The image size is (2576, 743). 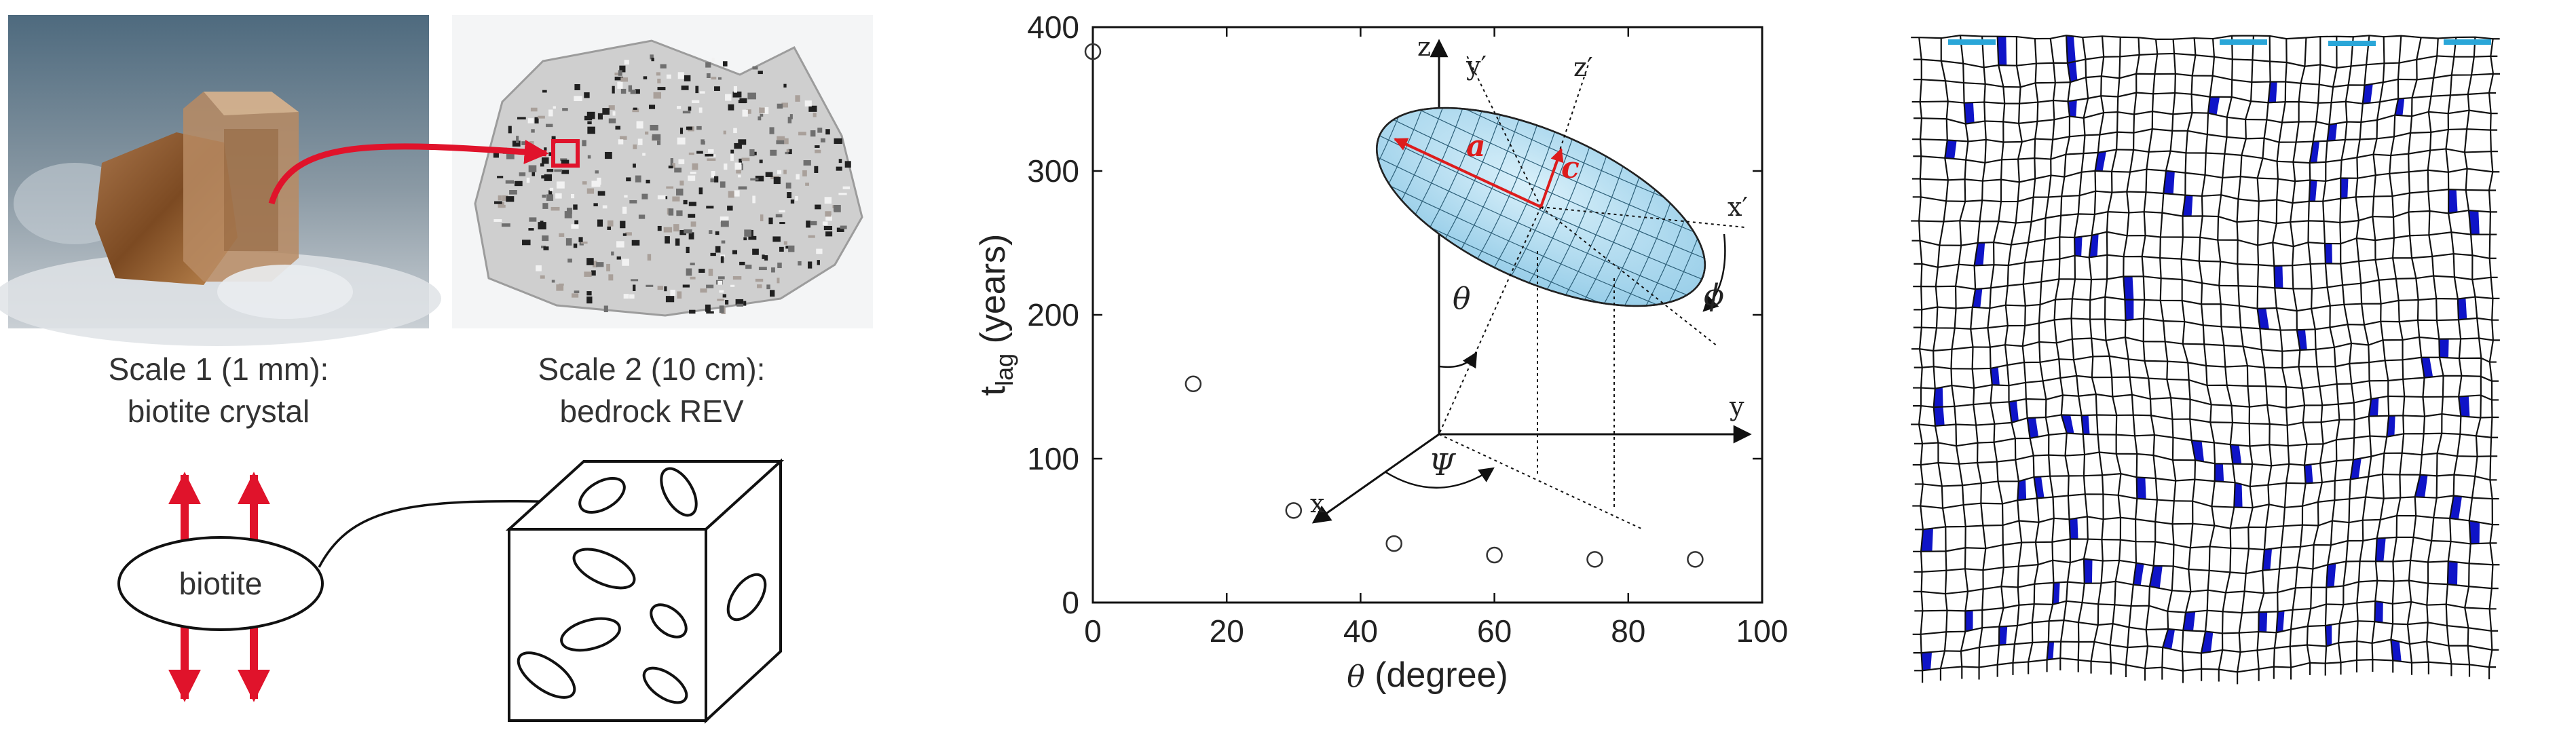 I want to click on x-tick-label: 40, so click(x=1361, y=631).